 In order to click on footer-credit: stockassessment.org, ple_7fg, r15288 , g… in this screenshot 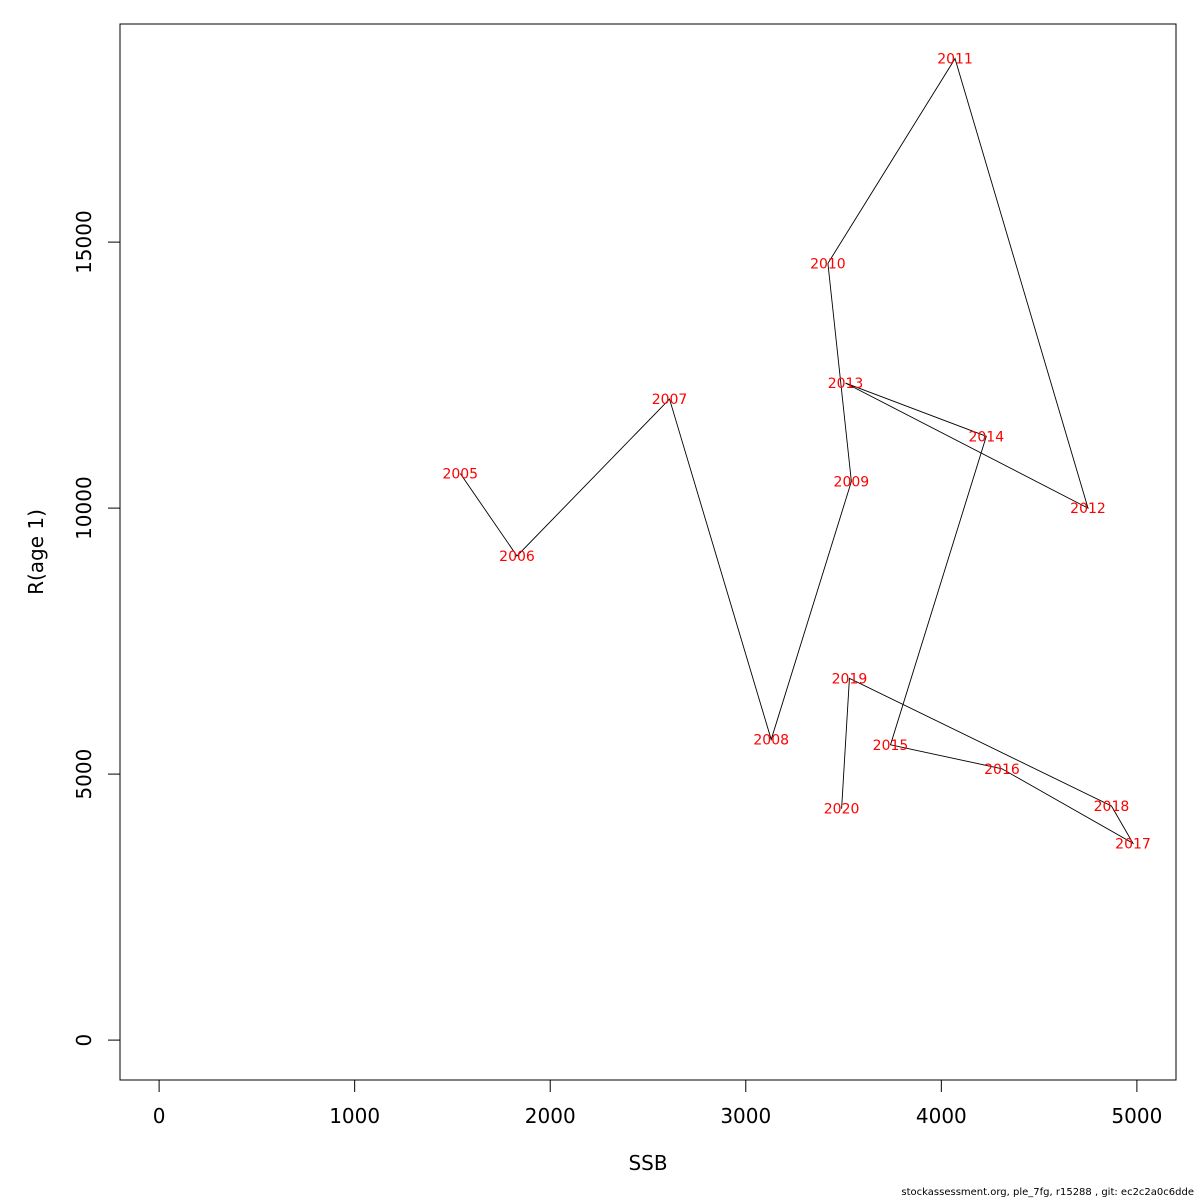, I will do `click(1047, 1192)`.